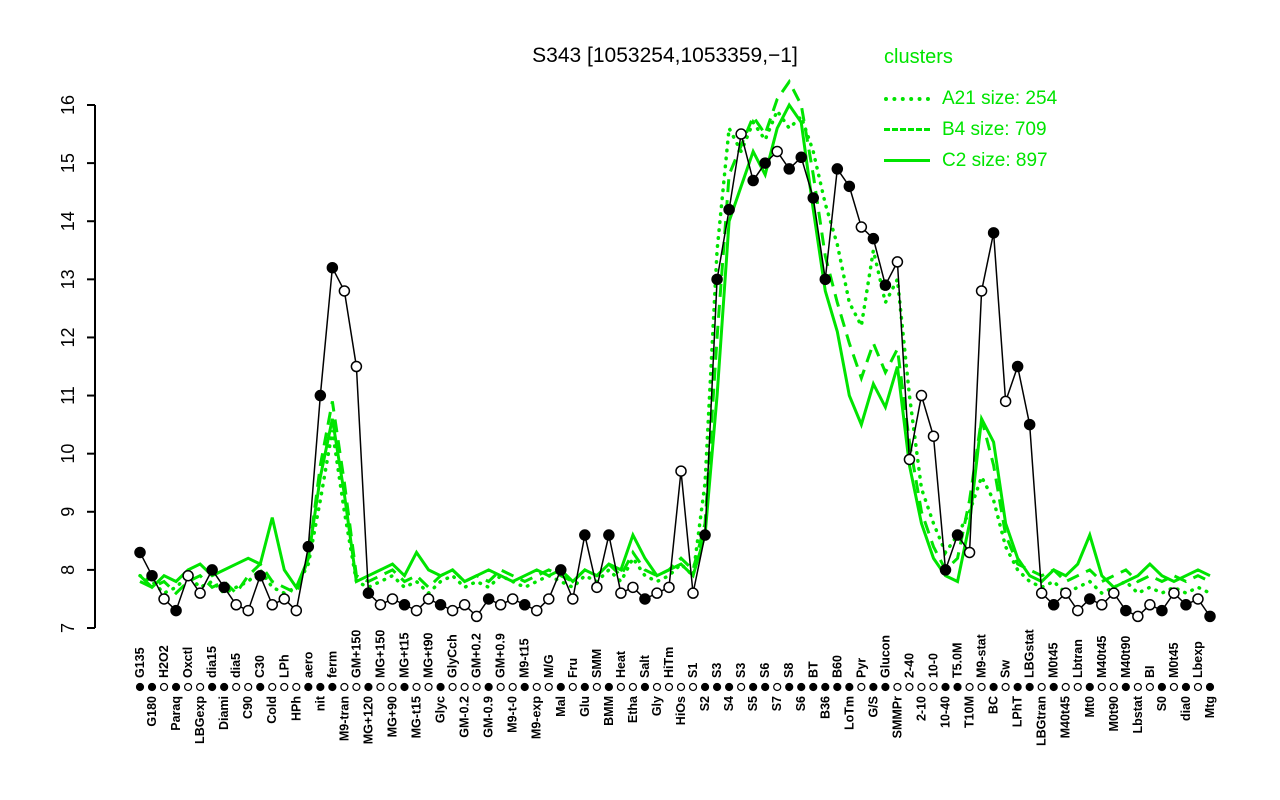  Describe the element at coordinates (248, 707) in the screenshot. I see `condition-label: C90` at that location.